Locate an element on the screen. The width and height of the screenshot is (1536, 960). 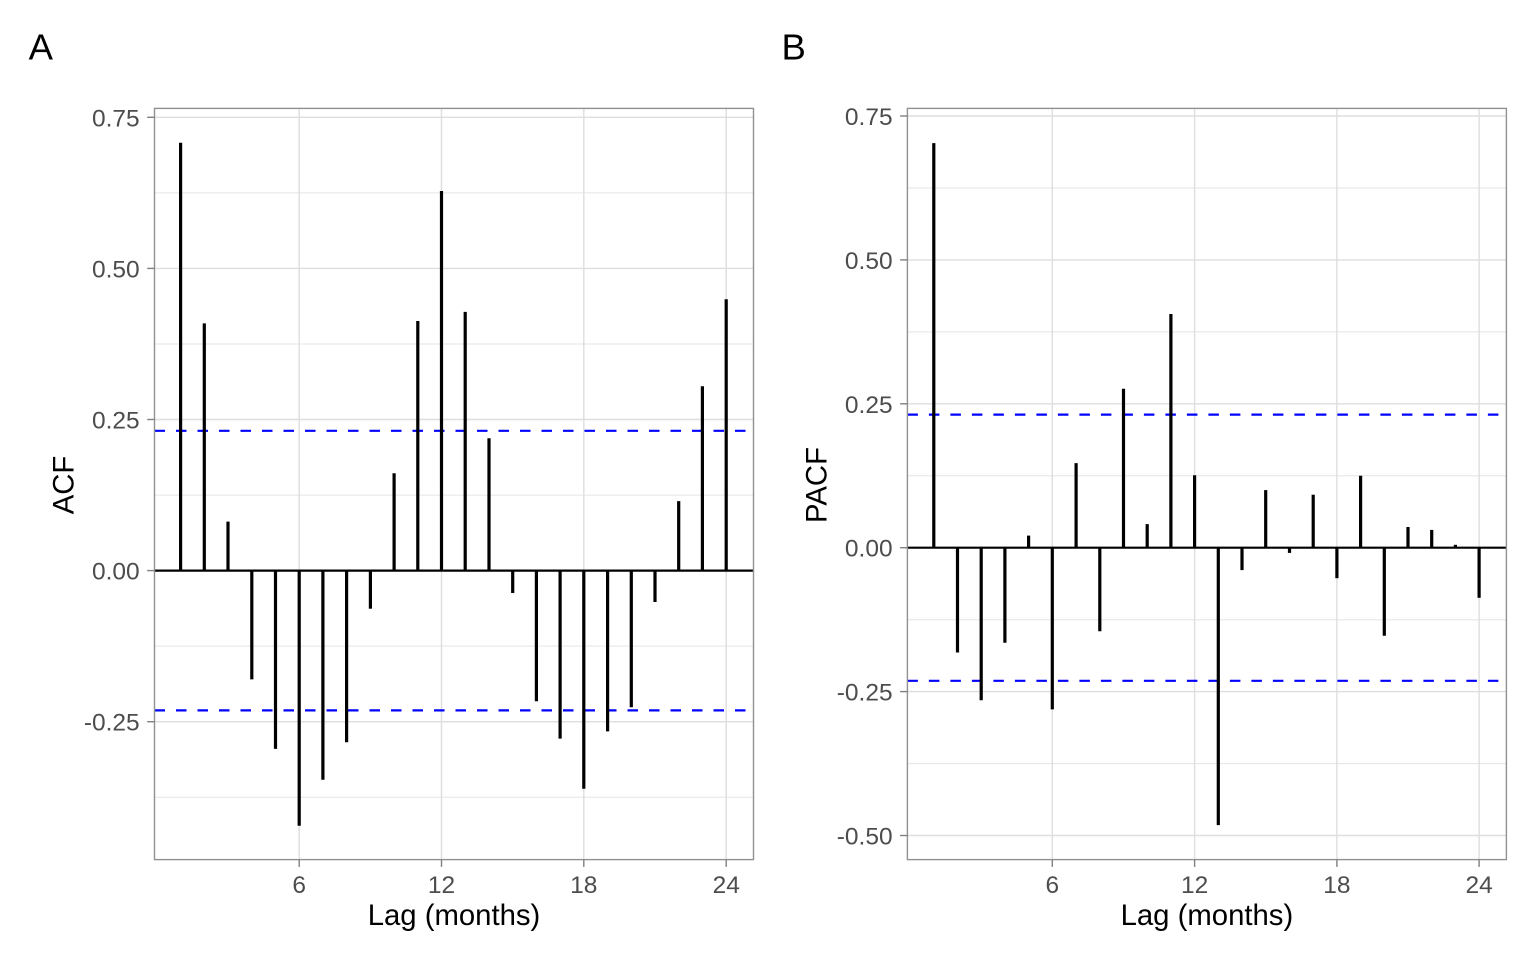
svg-text: ACF is located at coordinates (64, 485).